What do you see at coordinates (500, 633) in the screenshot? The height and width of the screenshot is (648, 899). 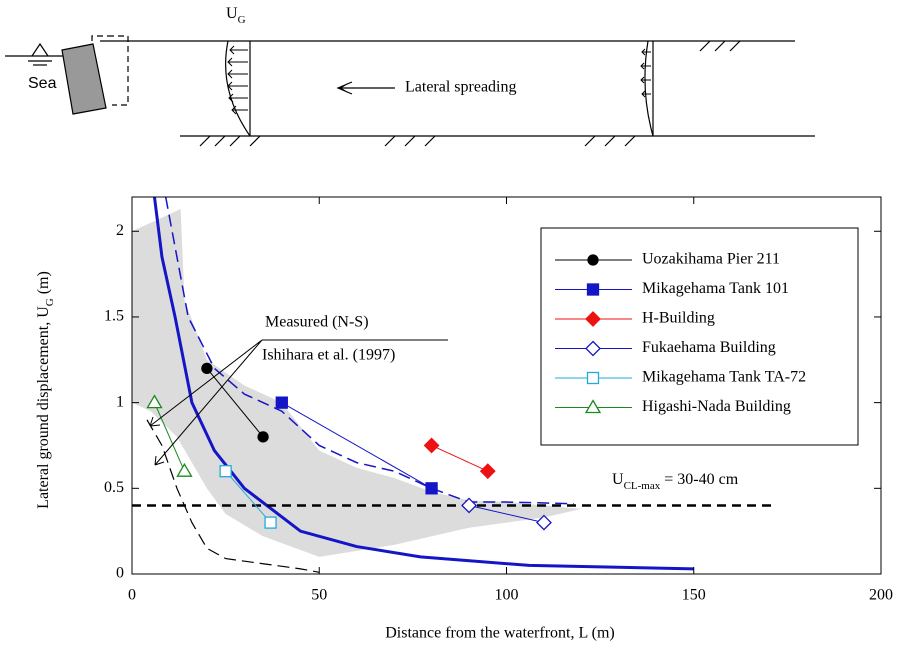 I see `x-axis-label: Distance from the waterfront, L (m)` at bounding box center [500, 633].